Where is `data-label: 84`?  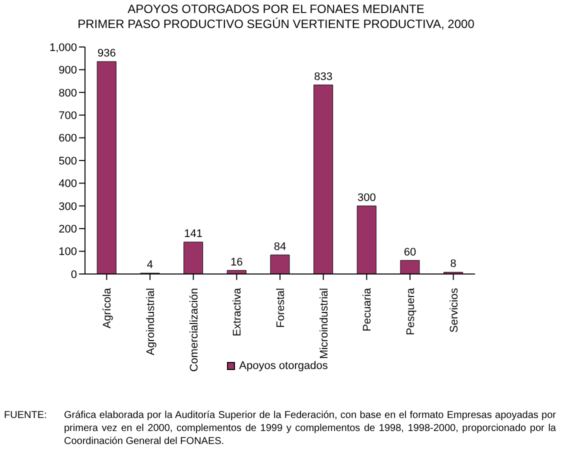
data-label: 84 is located at coordinates (280, 246).